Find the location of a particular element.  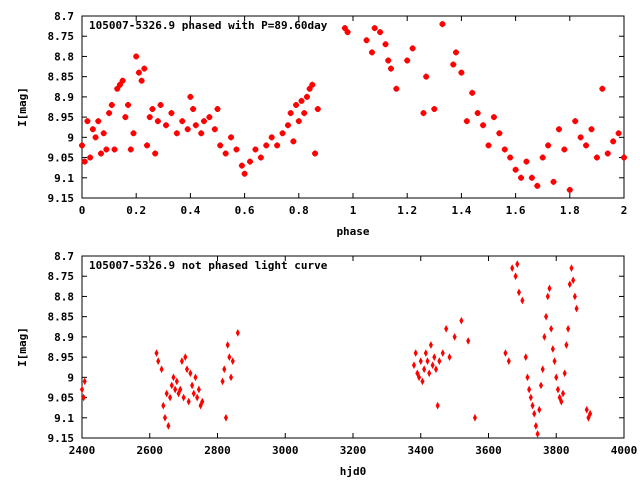

x-tick-label: 2800 is located at coordinates (217, 450).